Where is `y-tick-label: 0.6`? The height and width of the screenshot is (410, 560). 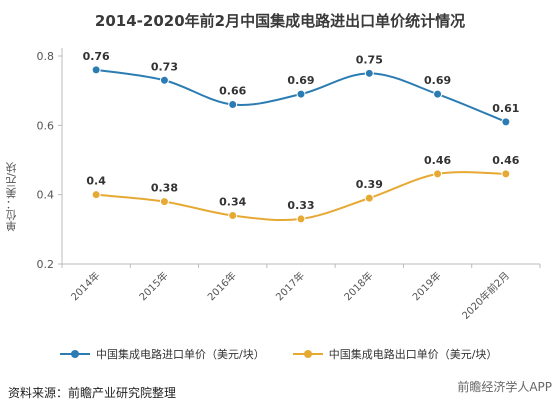 y-tick-label: 0.6 is located at coordinates (46, 125).